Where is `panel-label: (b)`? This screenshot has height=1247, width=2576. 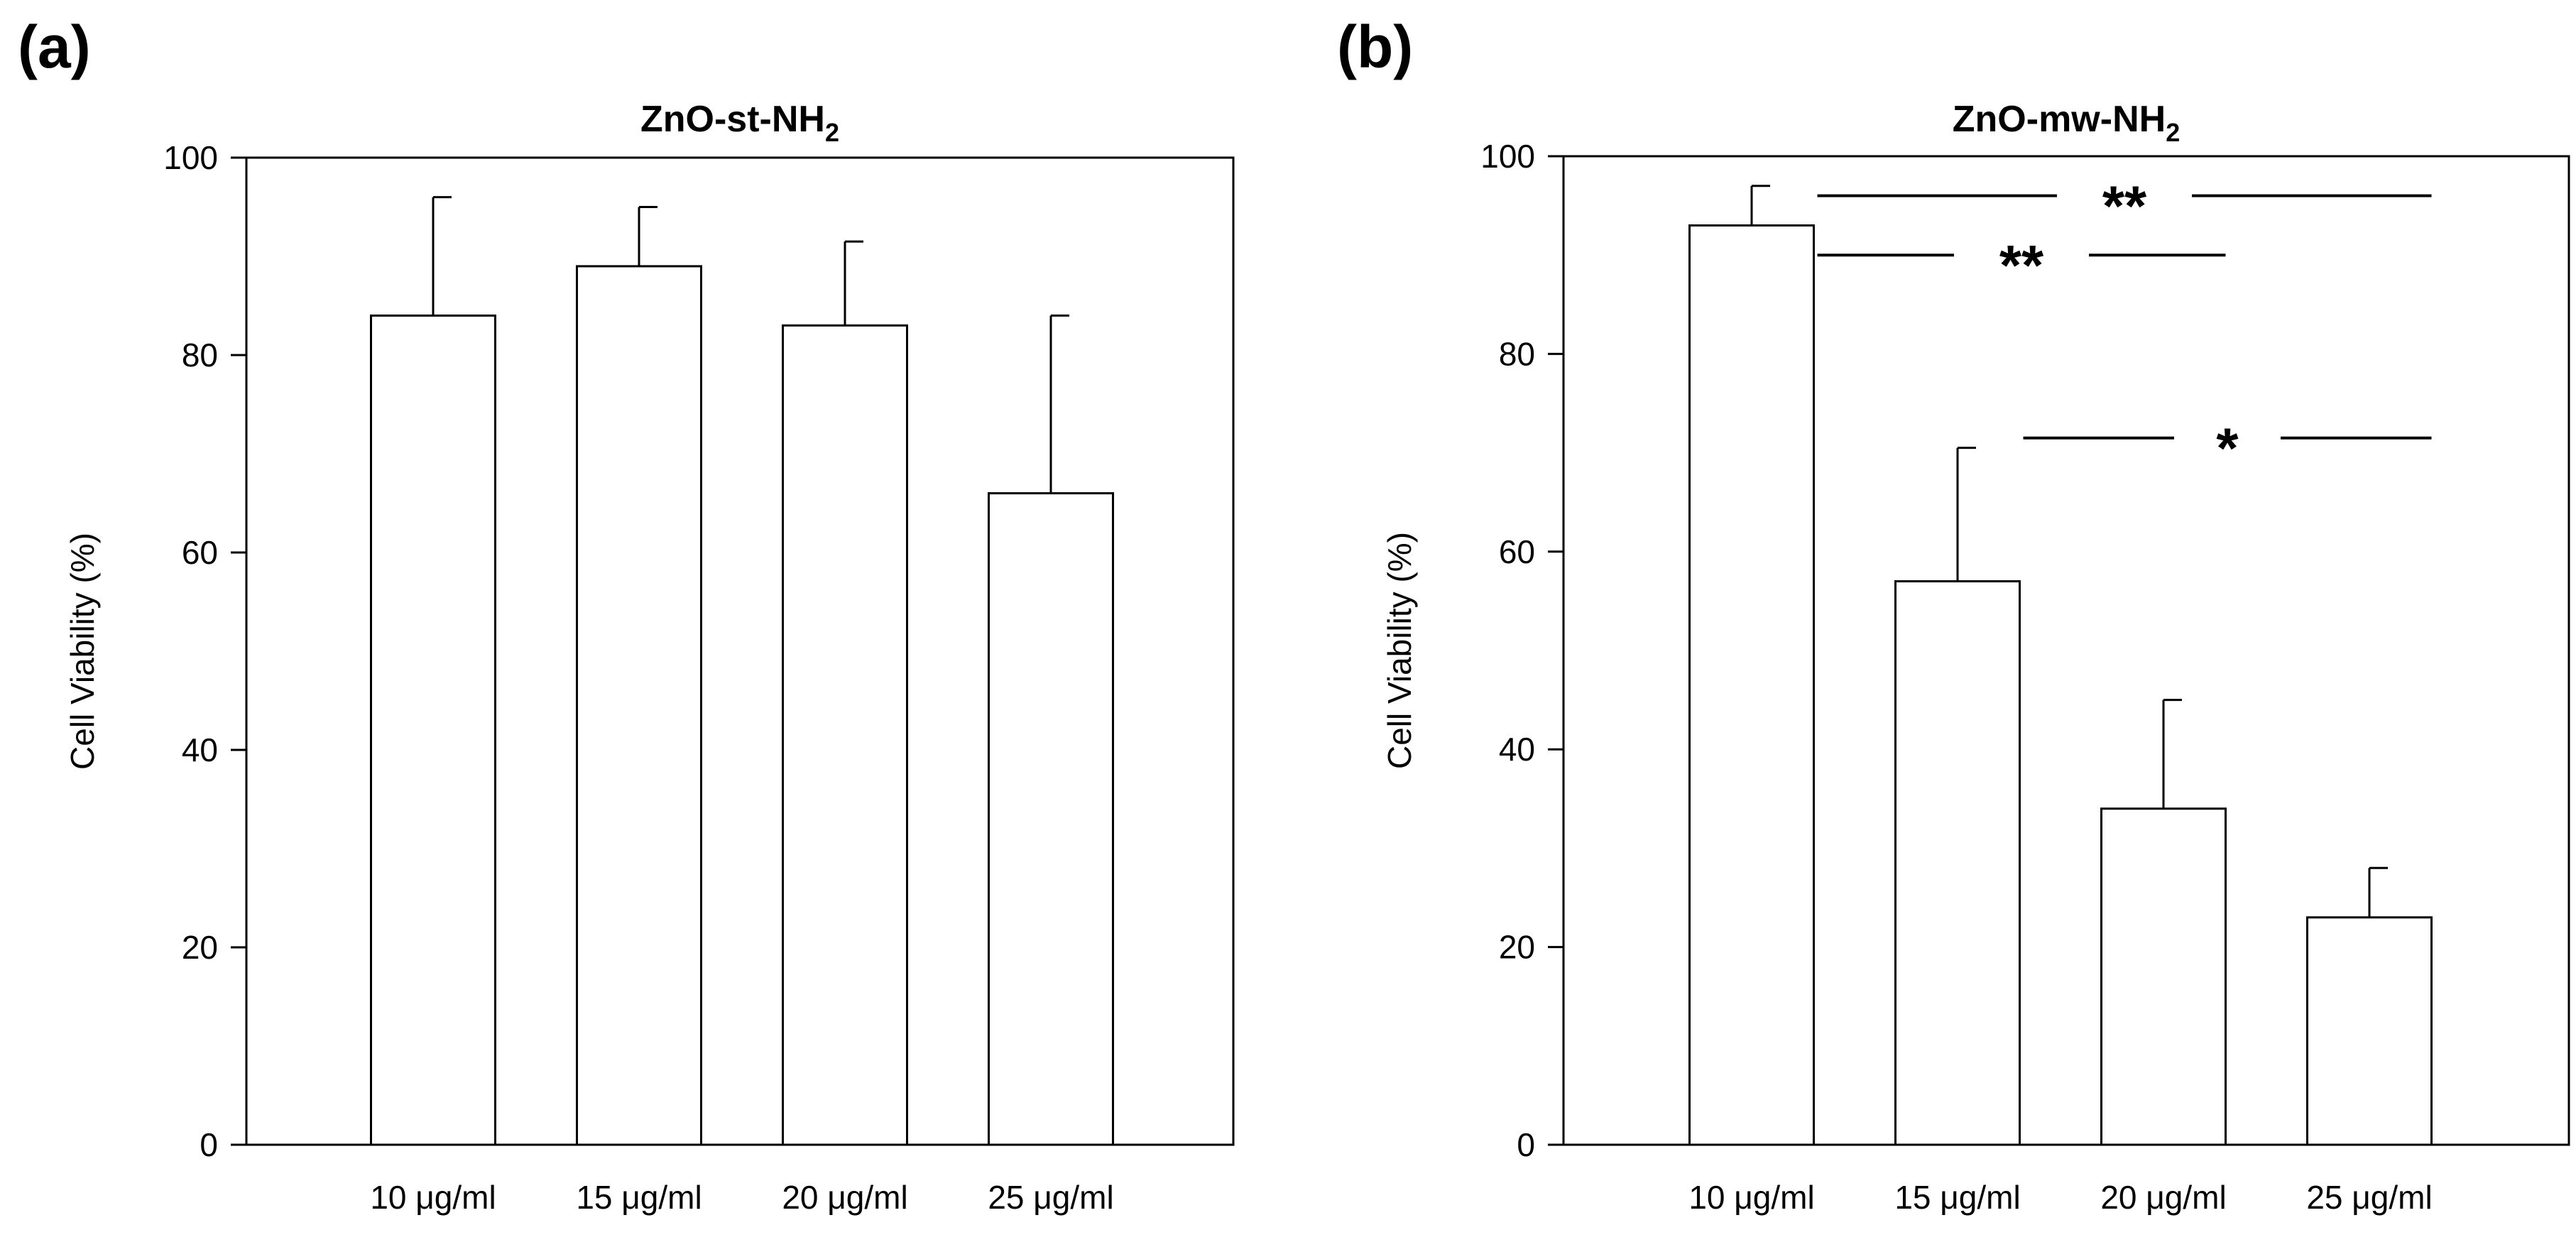
panel-label: (b) is located at coordinates (1375, 46).